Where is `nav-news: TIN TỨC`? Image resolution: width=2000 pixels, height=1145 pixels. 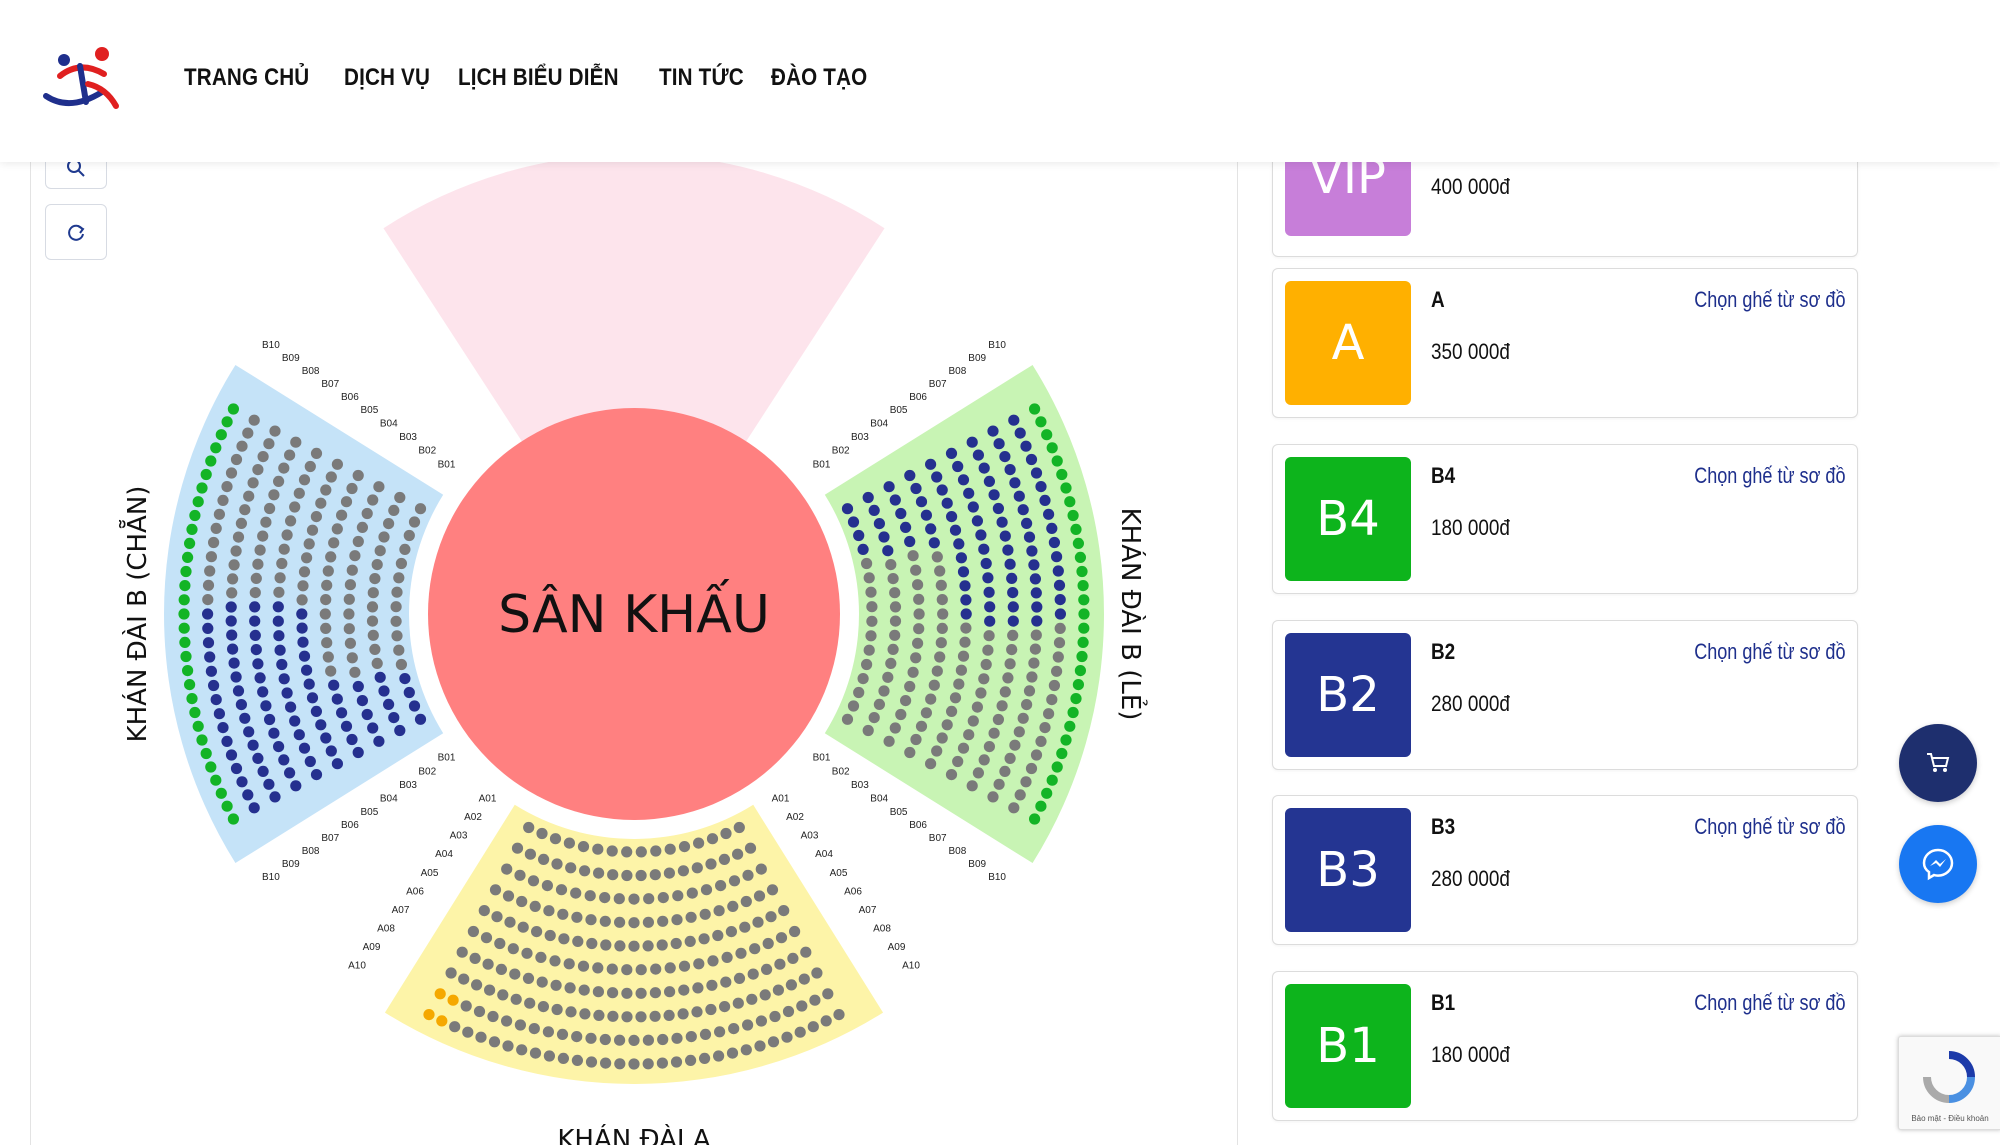
nav-news: TIN TỨC is located at coordinates (701, 77).